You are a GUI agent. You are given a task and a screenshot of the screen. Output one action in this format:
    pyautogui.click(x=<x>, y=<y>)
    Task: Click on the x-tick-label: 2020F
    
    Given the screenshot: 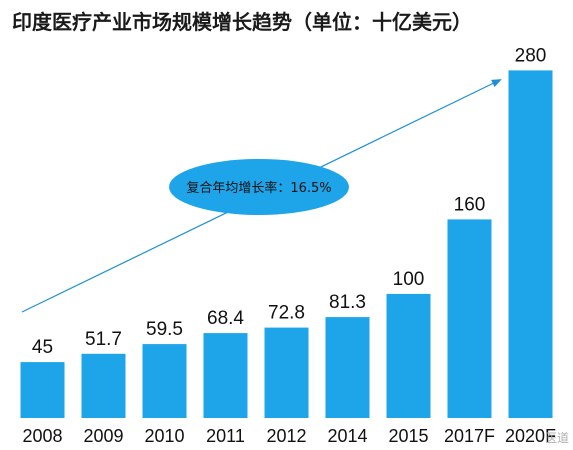 What is the action you would take?
    pyautogui.click(x=530, y=436)
    